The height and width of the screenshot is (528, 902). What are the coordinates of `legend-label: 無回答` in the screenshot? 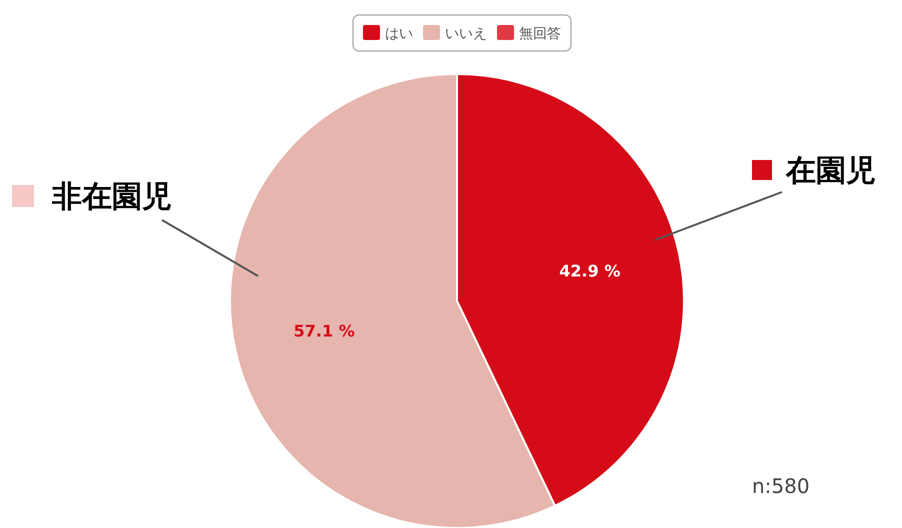 It's located at (540, 34).